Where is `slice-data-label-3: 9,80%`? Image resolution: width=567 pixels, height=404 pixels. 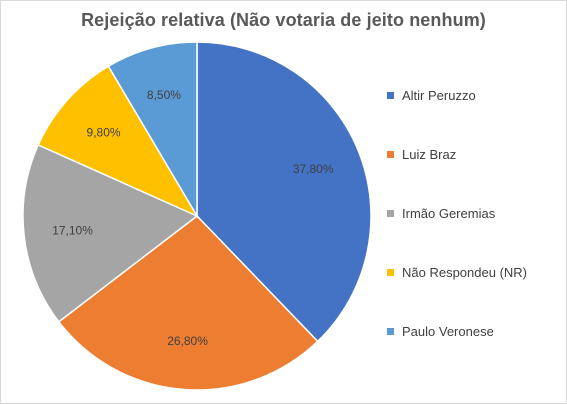
slice-data-label-3: 9,80% is located at coordinates (104, 133).